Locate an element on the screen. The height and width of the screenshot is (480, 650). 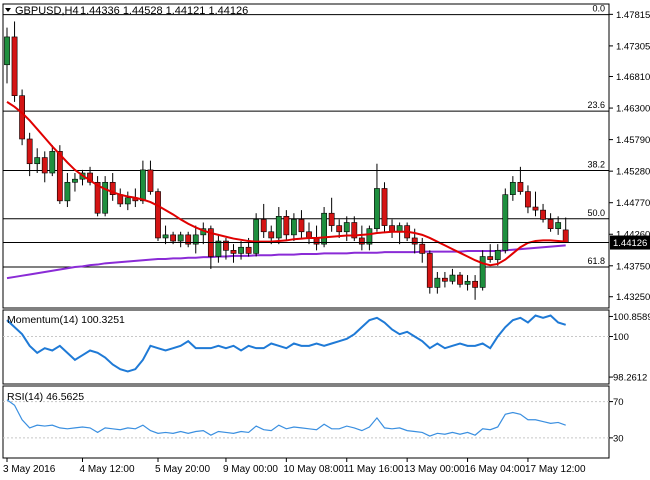
price-tick-label: 1.46300 is located at coordinates (633, 109).